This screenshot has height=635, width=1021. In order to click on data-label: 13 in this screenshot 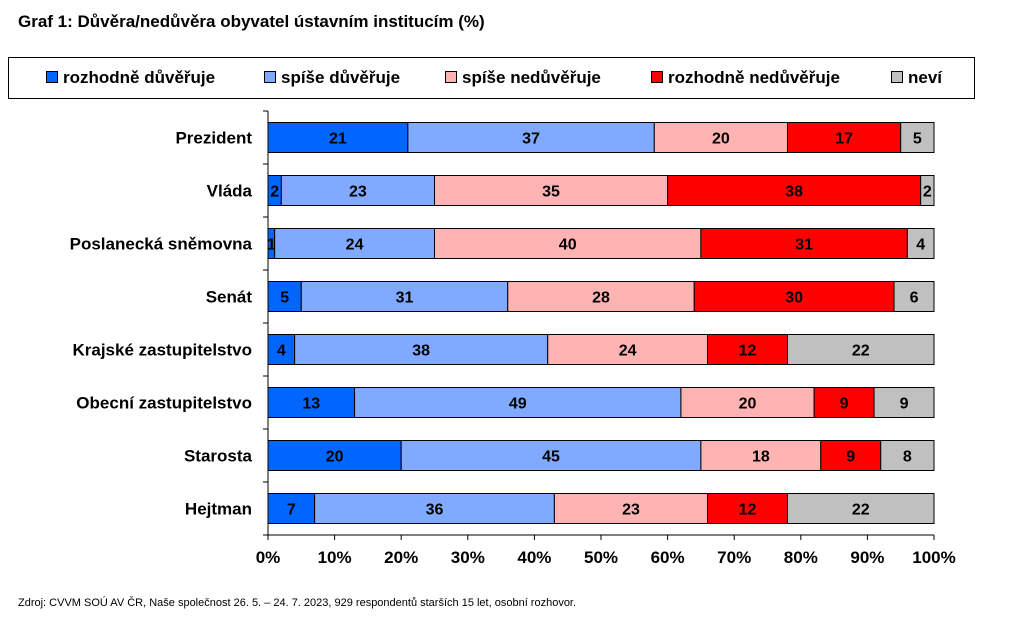, I will do `click(311, 404)`.